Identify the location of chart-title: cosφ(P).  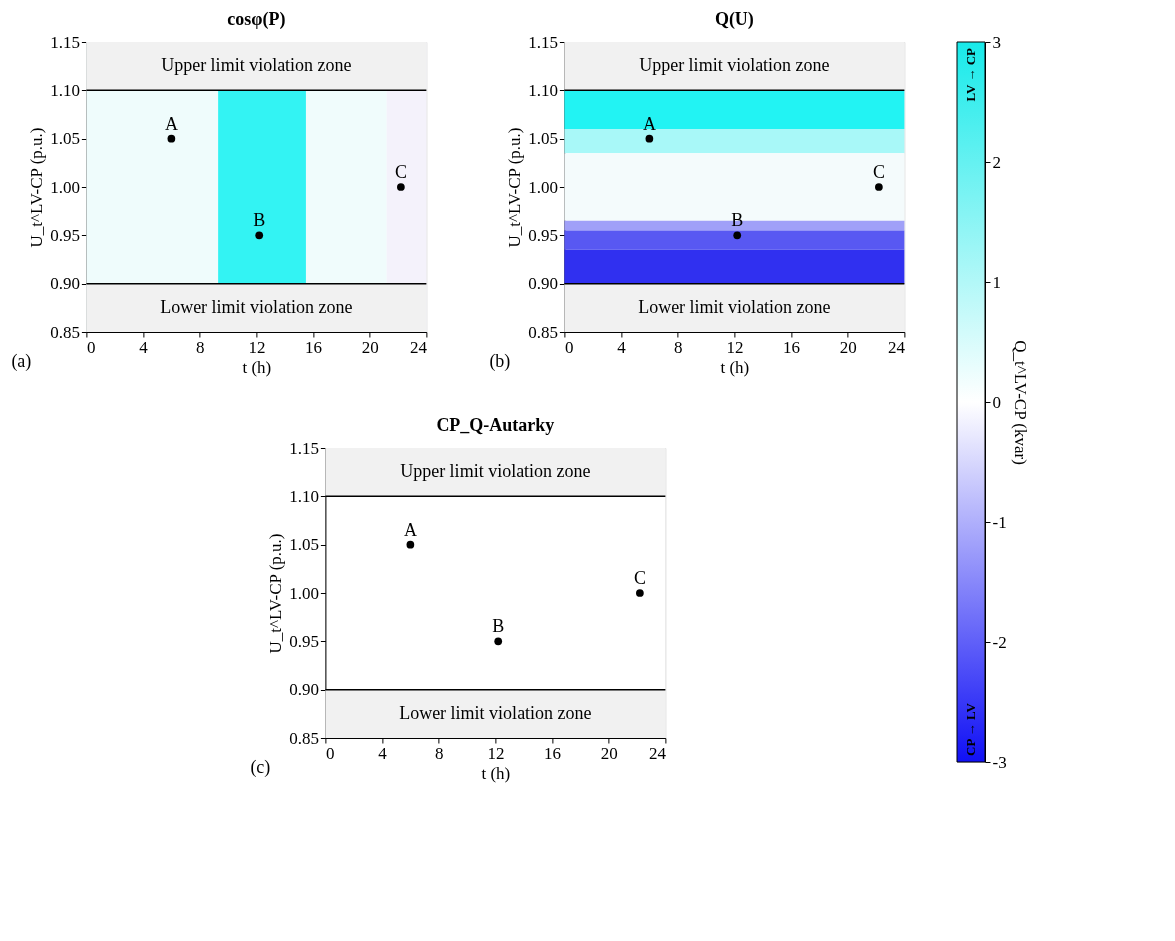
(256, 19).